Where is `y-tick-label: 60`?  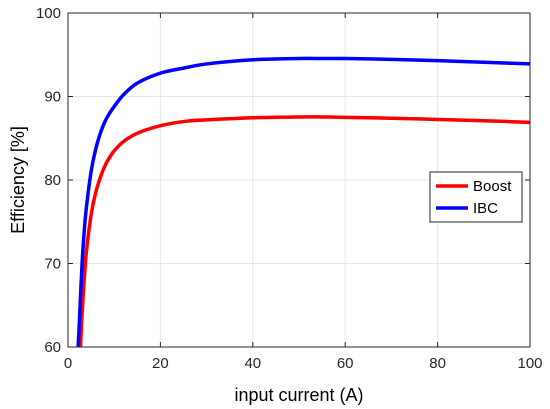 y-tick-label: 60 is located at coordinates (52, 347).